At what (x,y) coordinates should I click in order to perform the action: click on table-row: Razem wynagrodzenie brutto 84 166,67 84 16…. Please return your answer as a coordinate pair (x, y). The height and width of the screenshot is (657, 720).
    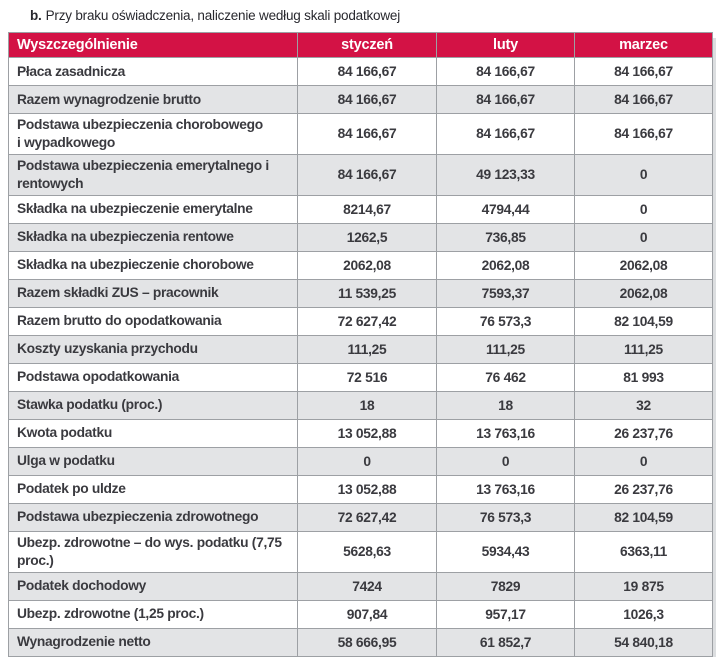
    Looking at the image, I should click on (360, 99).